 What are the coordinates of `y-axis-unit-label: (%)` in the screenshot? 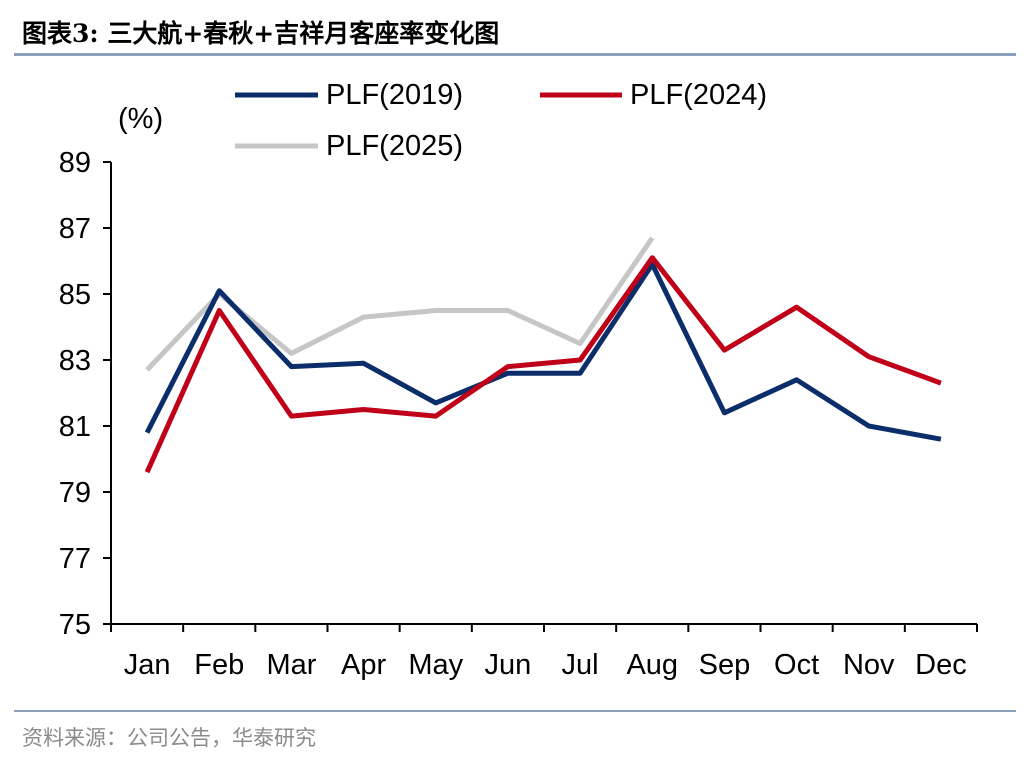 It's located at (140, 119).